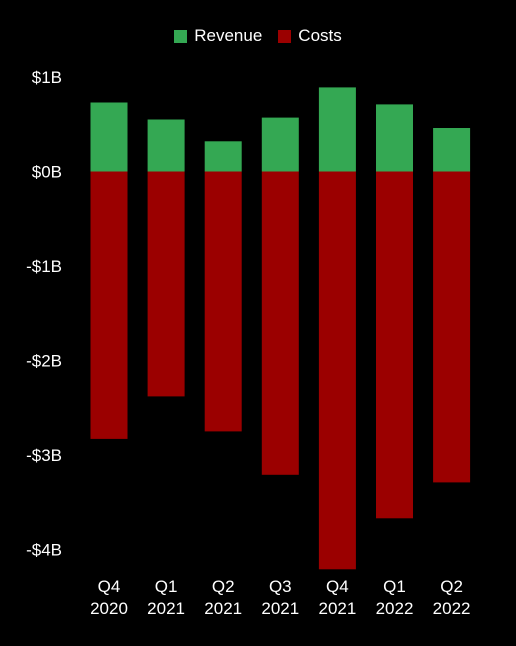 This screenshot has height=646, width=516. I want to click on x-tick-label: Q4 2021, so click(337, 597).